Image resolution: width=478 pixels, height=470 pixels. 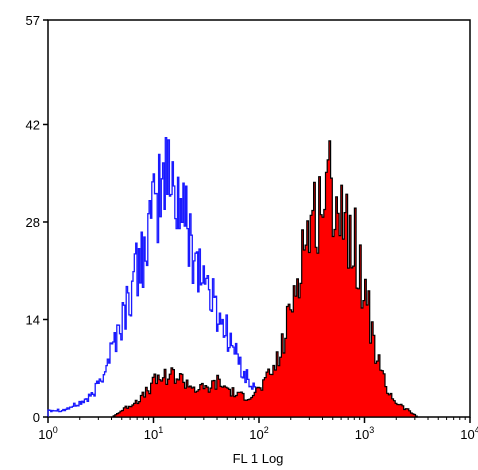 I want to click on y-tick-label-3: 42, so click(x=33, y=124).